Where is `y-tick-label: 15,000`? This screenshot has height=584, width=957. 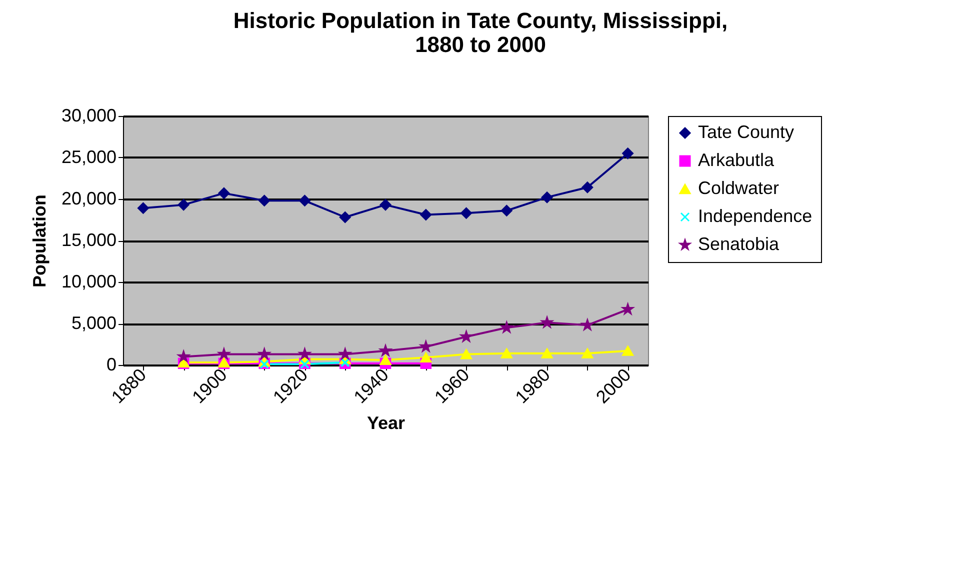
y-tick-label: 15,000 is located at coordinates (88, 240).